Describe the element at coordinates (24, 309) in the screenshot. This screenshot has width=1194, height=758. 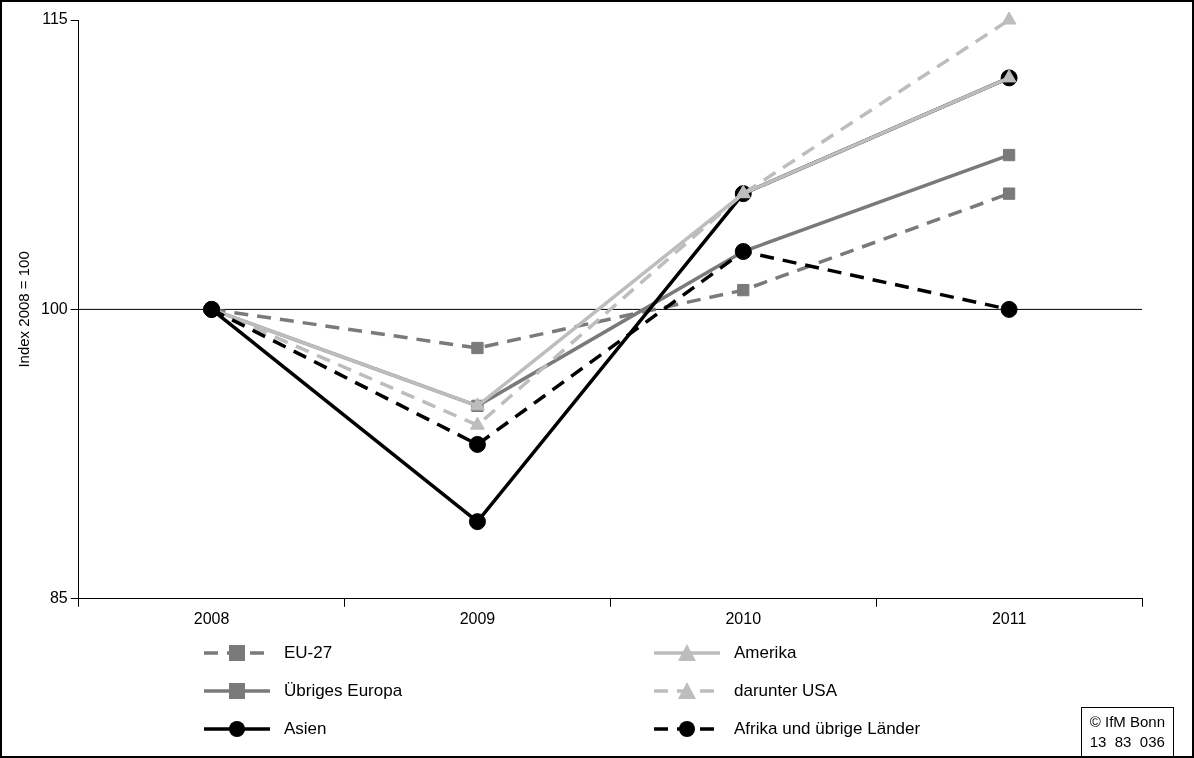
I see `y-axis-title: Index 2008 = 100` at that location.